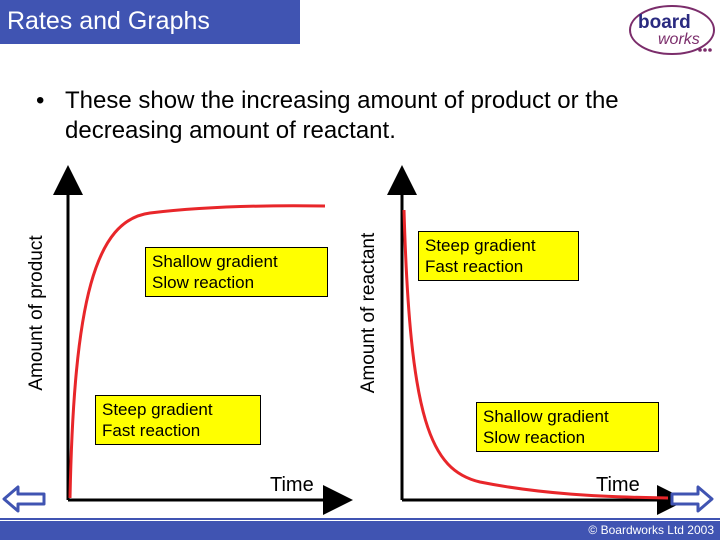  I want to click on left-note-steep-gradient: Steep gradient Fast reaction, so click(178, 420).